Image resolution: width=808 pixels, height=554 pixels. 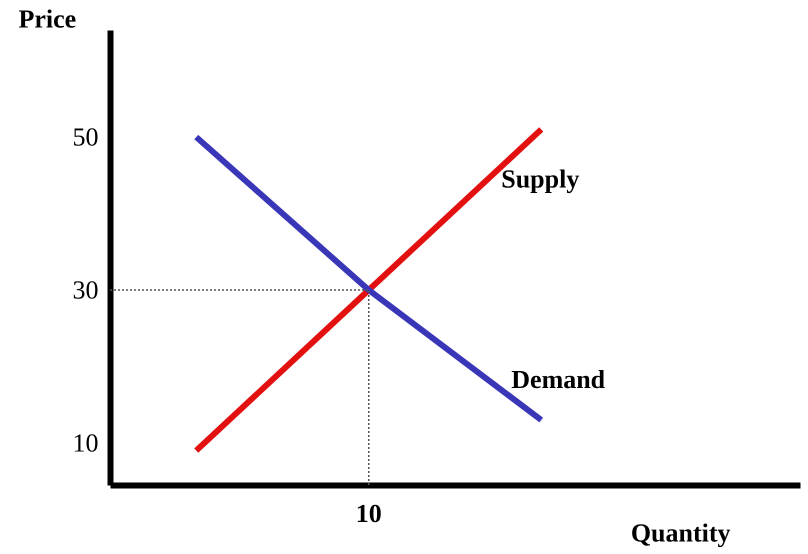 What do you see at coordinates (540, 179) in the screenshot?
I see `series-label: Supply` at bounding box center [540, 179].